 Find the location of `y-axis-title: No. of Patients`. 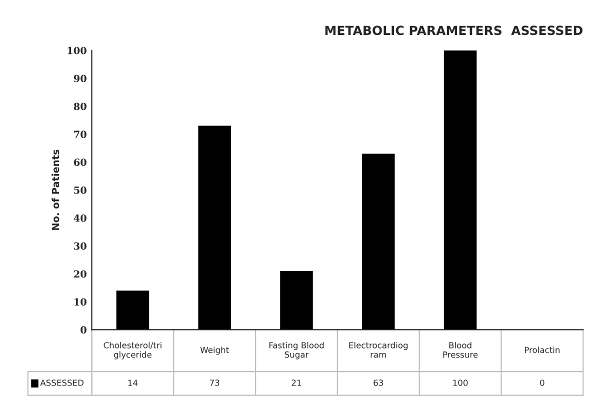

y-axis-title: No. of Patients is located at coordinates (56, 190).